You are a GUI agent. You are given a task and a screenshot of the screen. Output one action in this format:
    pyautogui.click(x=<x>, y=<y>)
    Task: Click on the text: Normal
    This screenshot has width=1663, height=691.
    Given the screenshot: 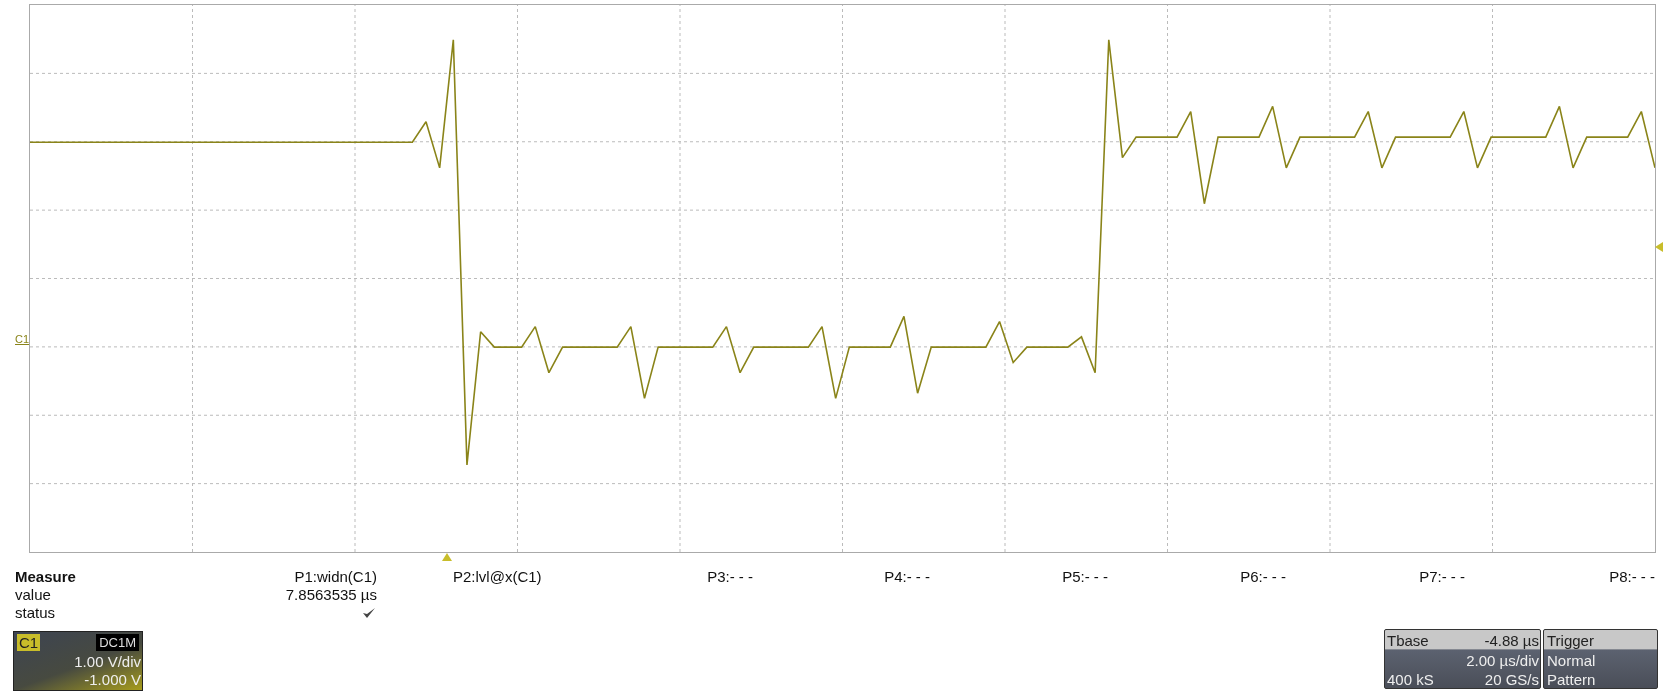 What is the action you would take?
    pyautogui.click(x=1571, y=660)
    